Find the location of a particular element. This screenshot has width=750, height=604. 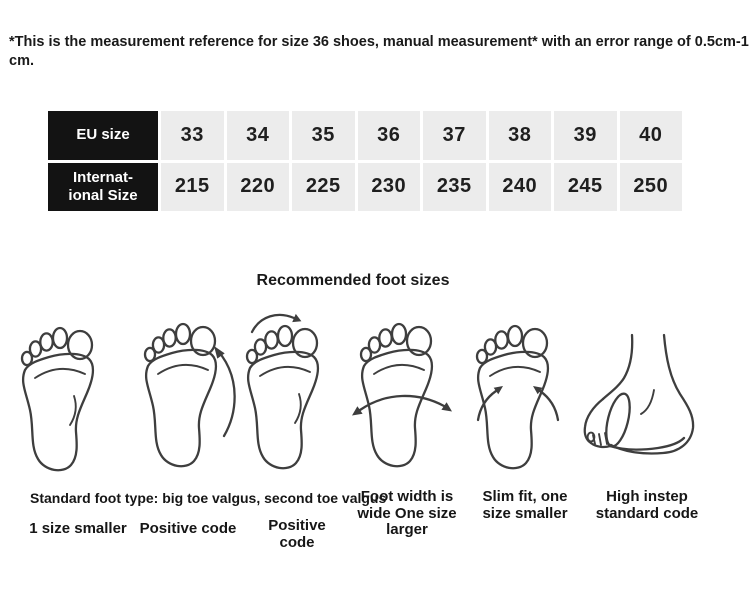

size-table-header-international: Internat- ional Size is located at coordinates (103, 186).